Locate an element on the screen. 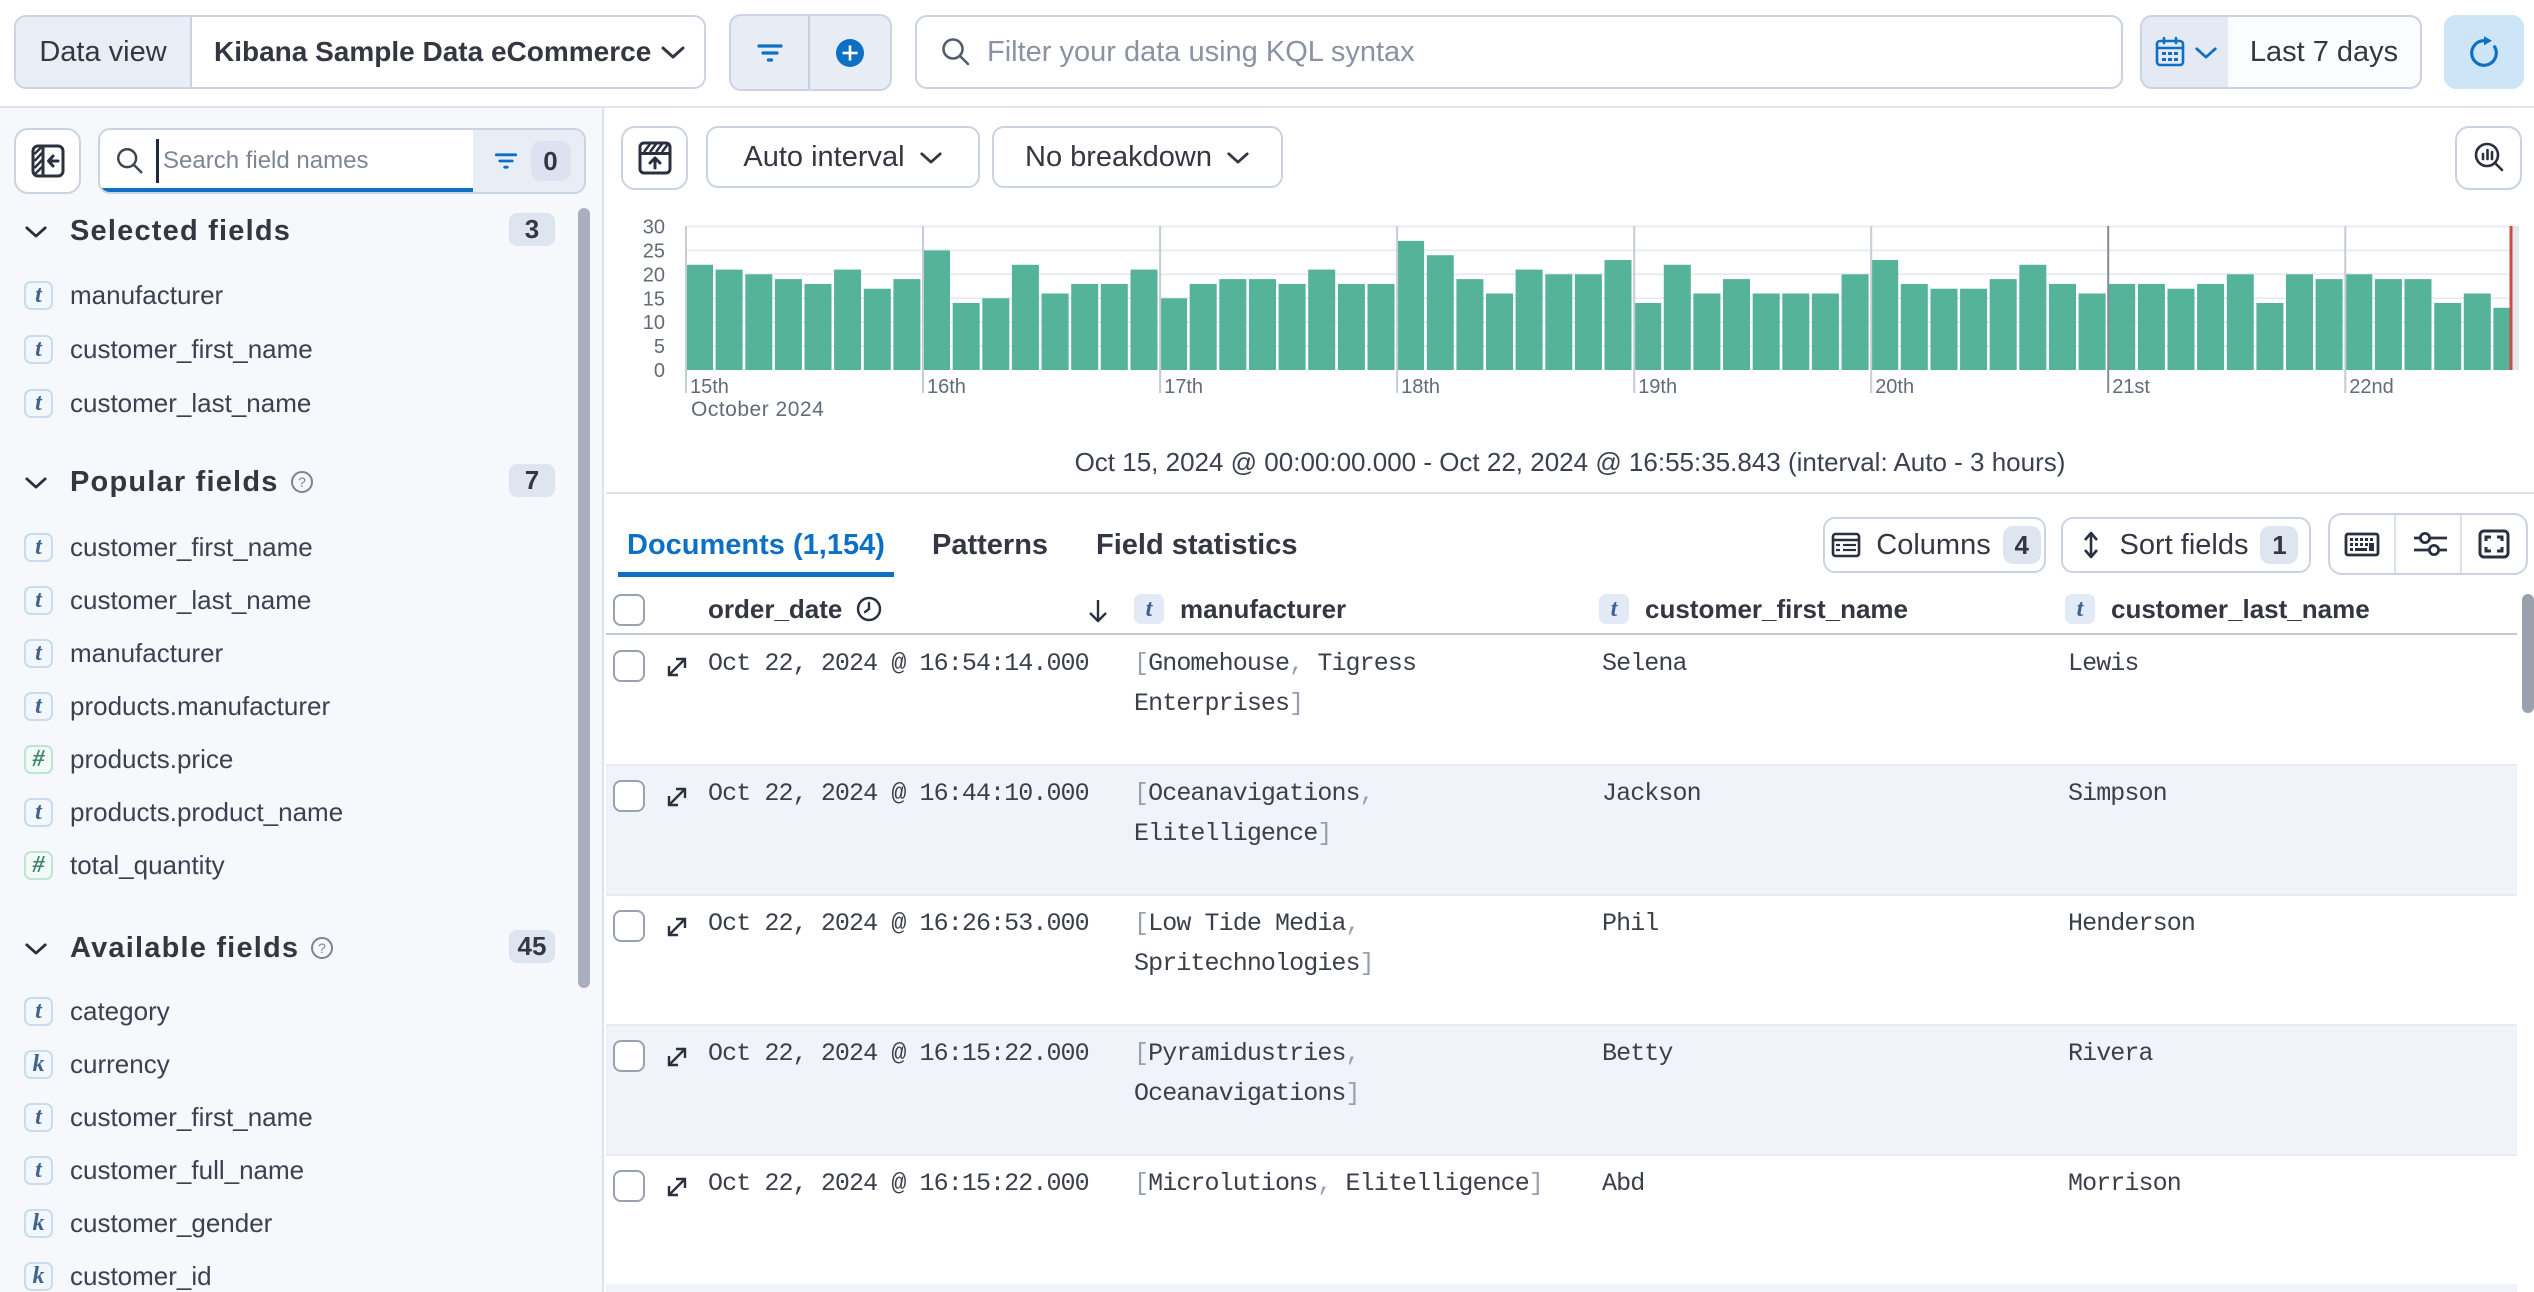 This screenshot has height=1292, width=2534. svg-text: 16th is located at coordinates (946, 387).